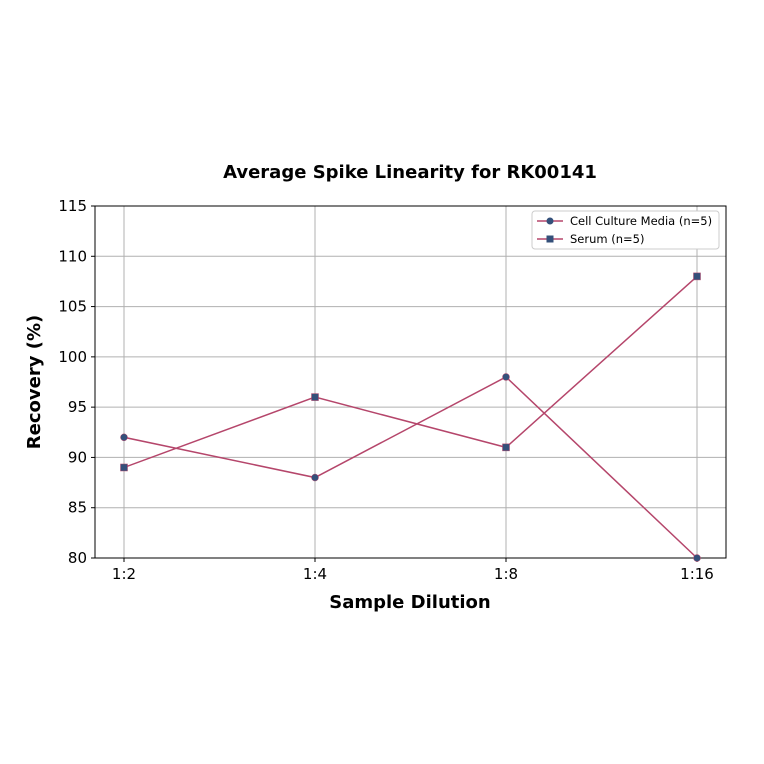  What do you see at coordinates (410, 172) in the screenshot?
I see `chart-title: Average Spike Linearity for RK00141` at bounding box center [410, 172].